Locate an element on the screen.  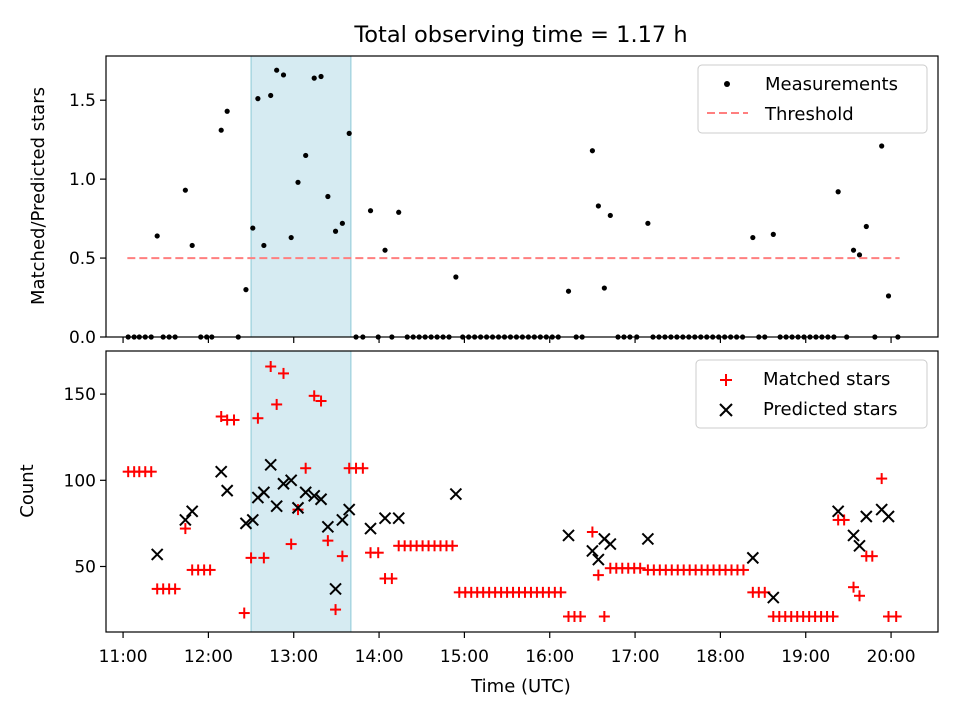
x-tick-label: 18:00 is located at coordinates (720, 657).